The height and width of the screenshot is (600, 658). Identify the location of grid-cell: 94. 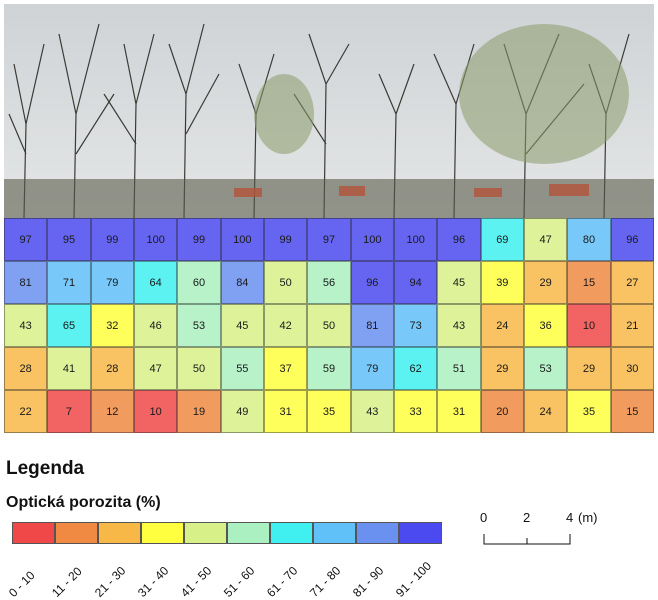
(416, 282).